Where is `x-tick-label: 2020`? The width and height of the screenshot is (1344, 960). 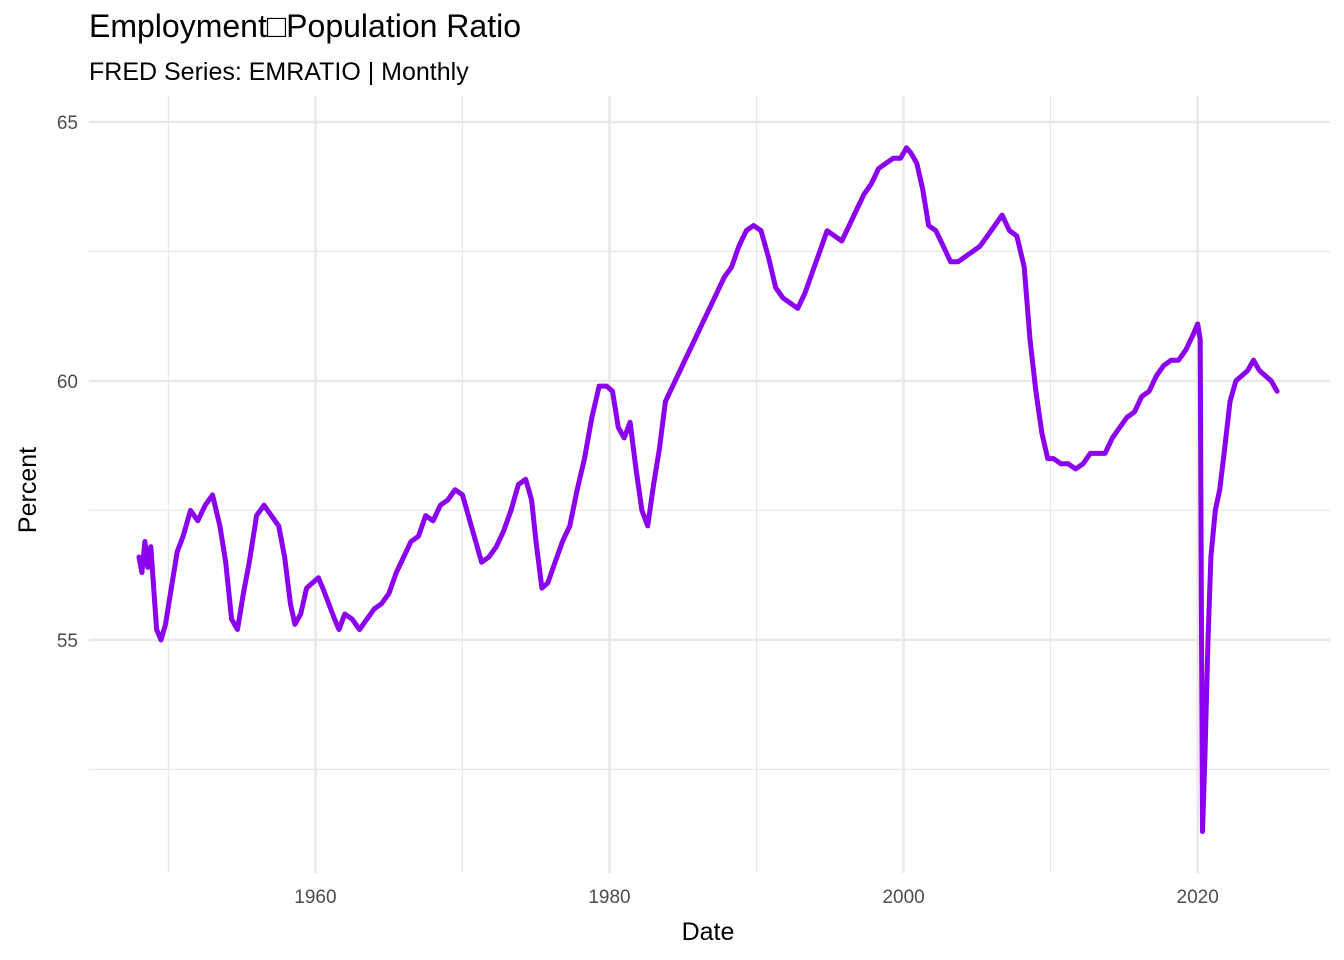 x-tick-label: 2020 is located at coordinates (1198, 897).